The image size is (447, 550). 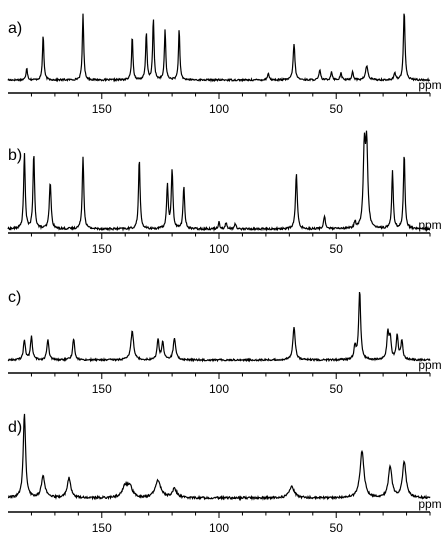 What do you see at coordinates (219, 528) in the screenshot?
I see `tick-label-d-100: 100` at bounding box center [219, 528].